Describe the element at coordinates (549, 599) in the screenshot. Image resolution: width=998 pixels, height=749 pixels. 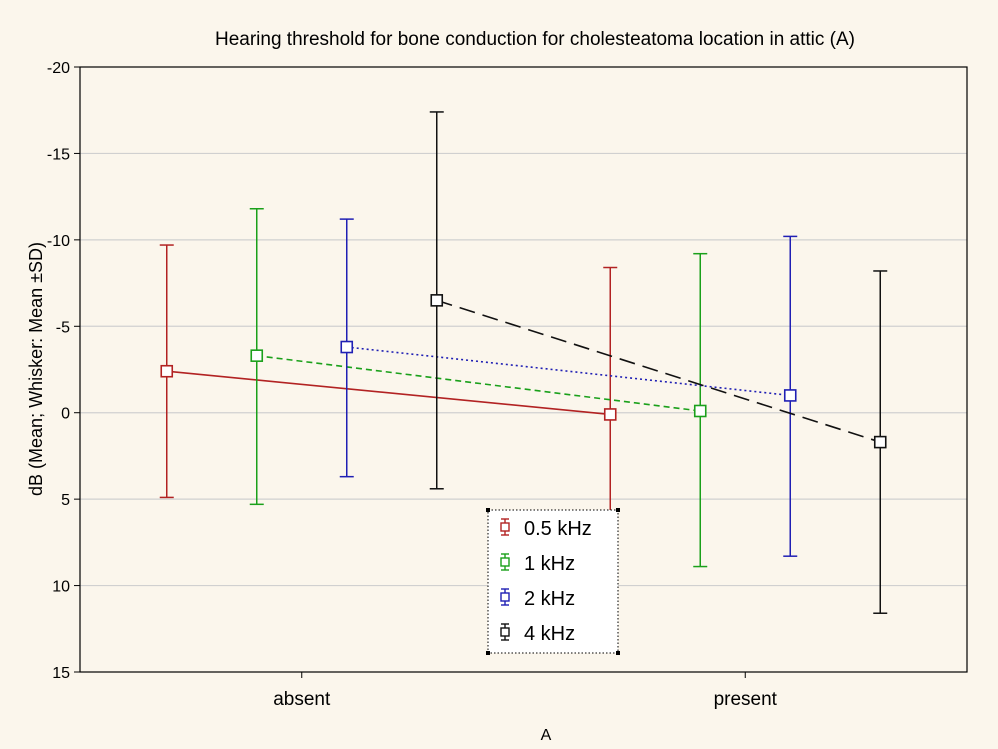
I see `legend-label: 2 kHz` at that location.